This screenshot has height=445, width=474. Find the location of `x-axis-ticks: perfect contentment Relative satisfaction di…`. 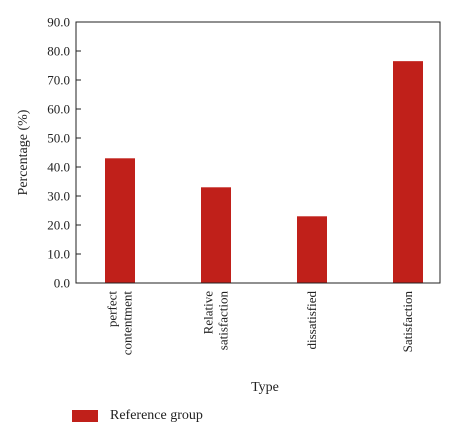

x-axis-ticks: perfect contentment Relative satisfaction di… is located at coordinates (260, 323).